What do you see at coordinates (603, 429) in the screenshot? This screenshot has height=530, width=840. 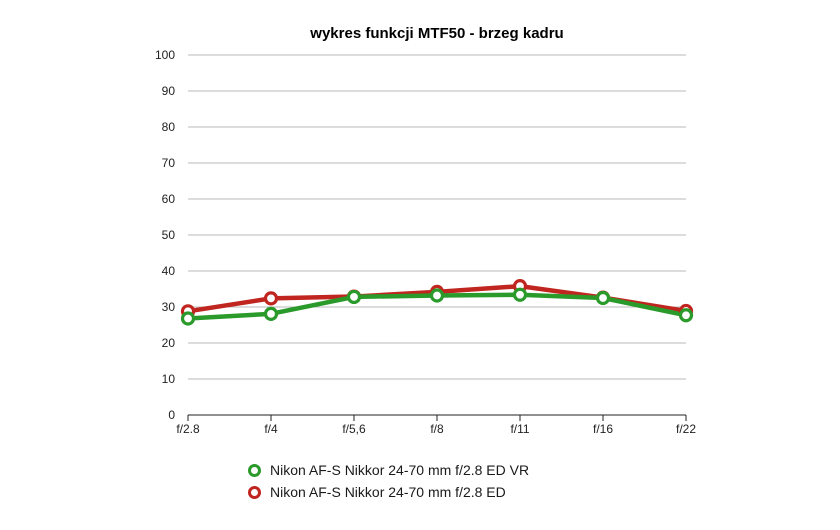 I see `x-tick-label-5: f/16` at bounding box center [603, 429].